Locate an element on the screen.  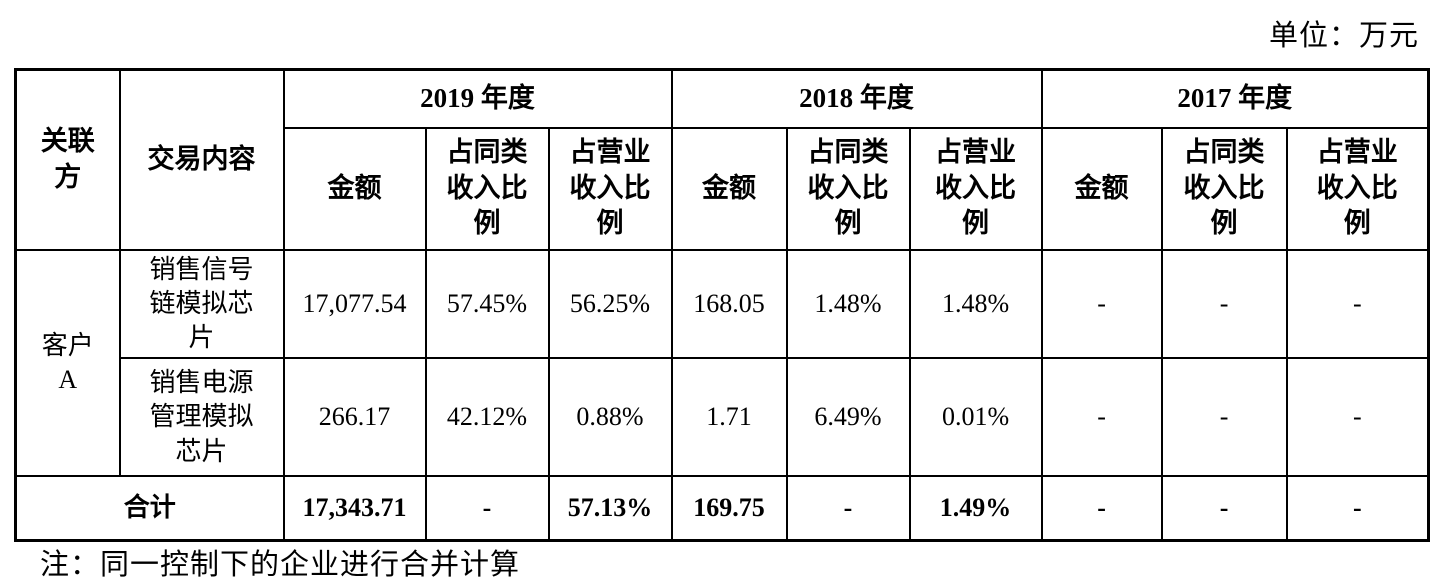
unit-label: 单位：万元 is located at coordinates (1343, 36).